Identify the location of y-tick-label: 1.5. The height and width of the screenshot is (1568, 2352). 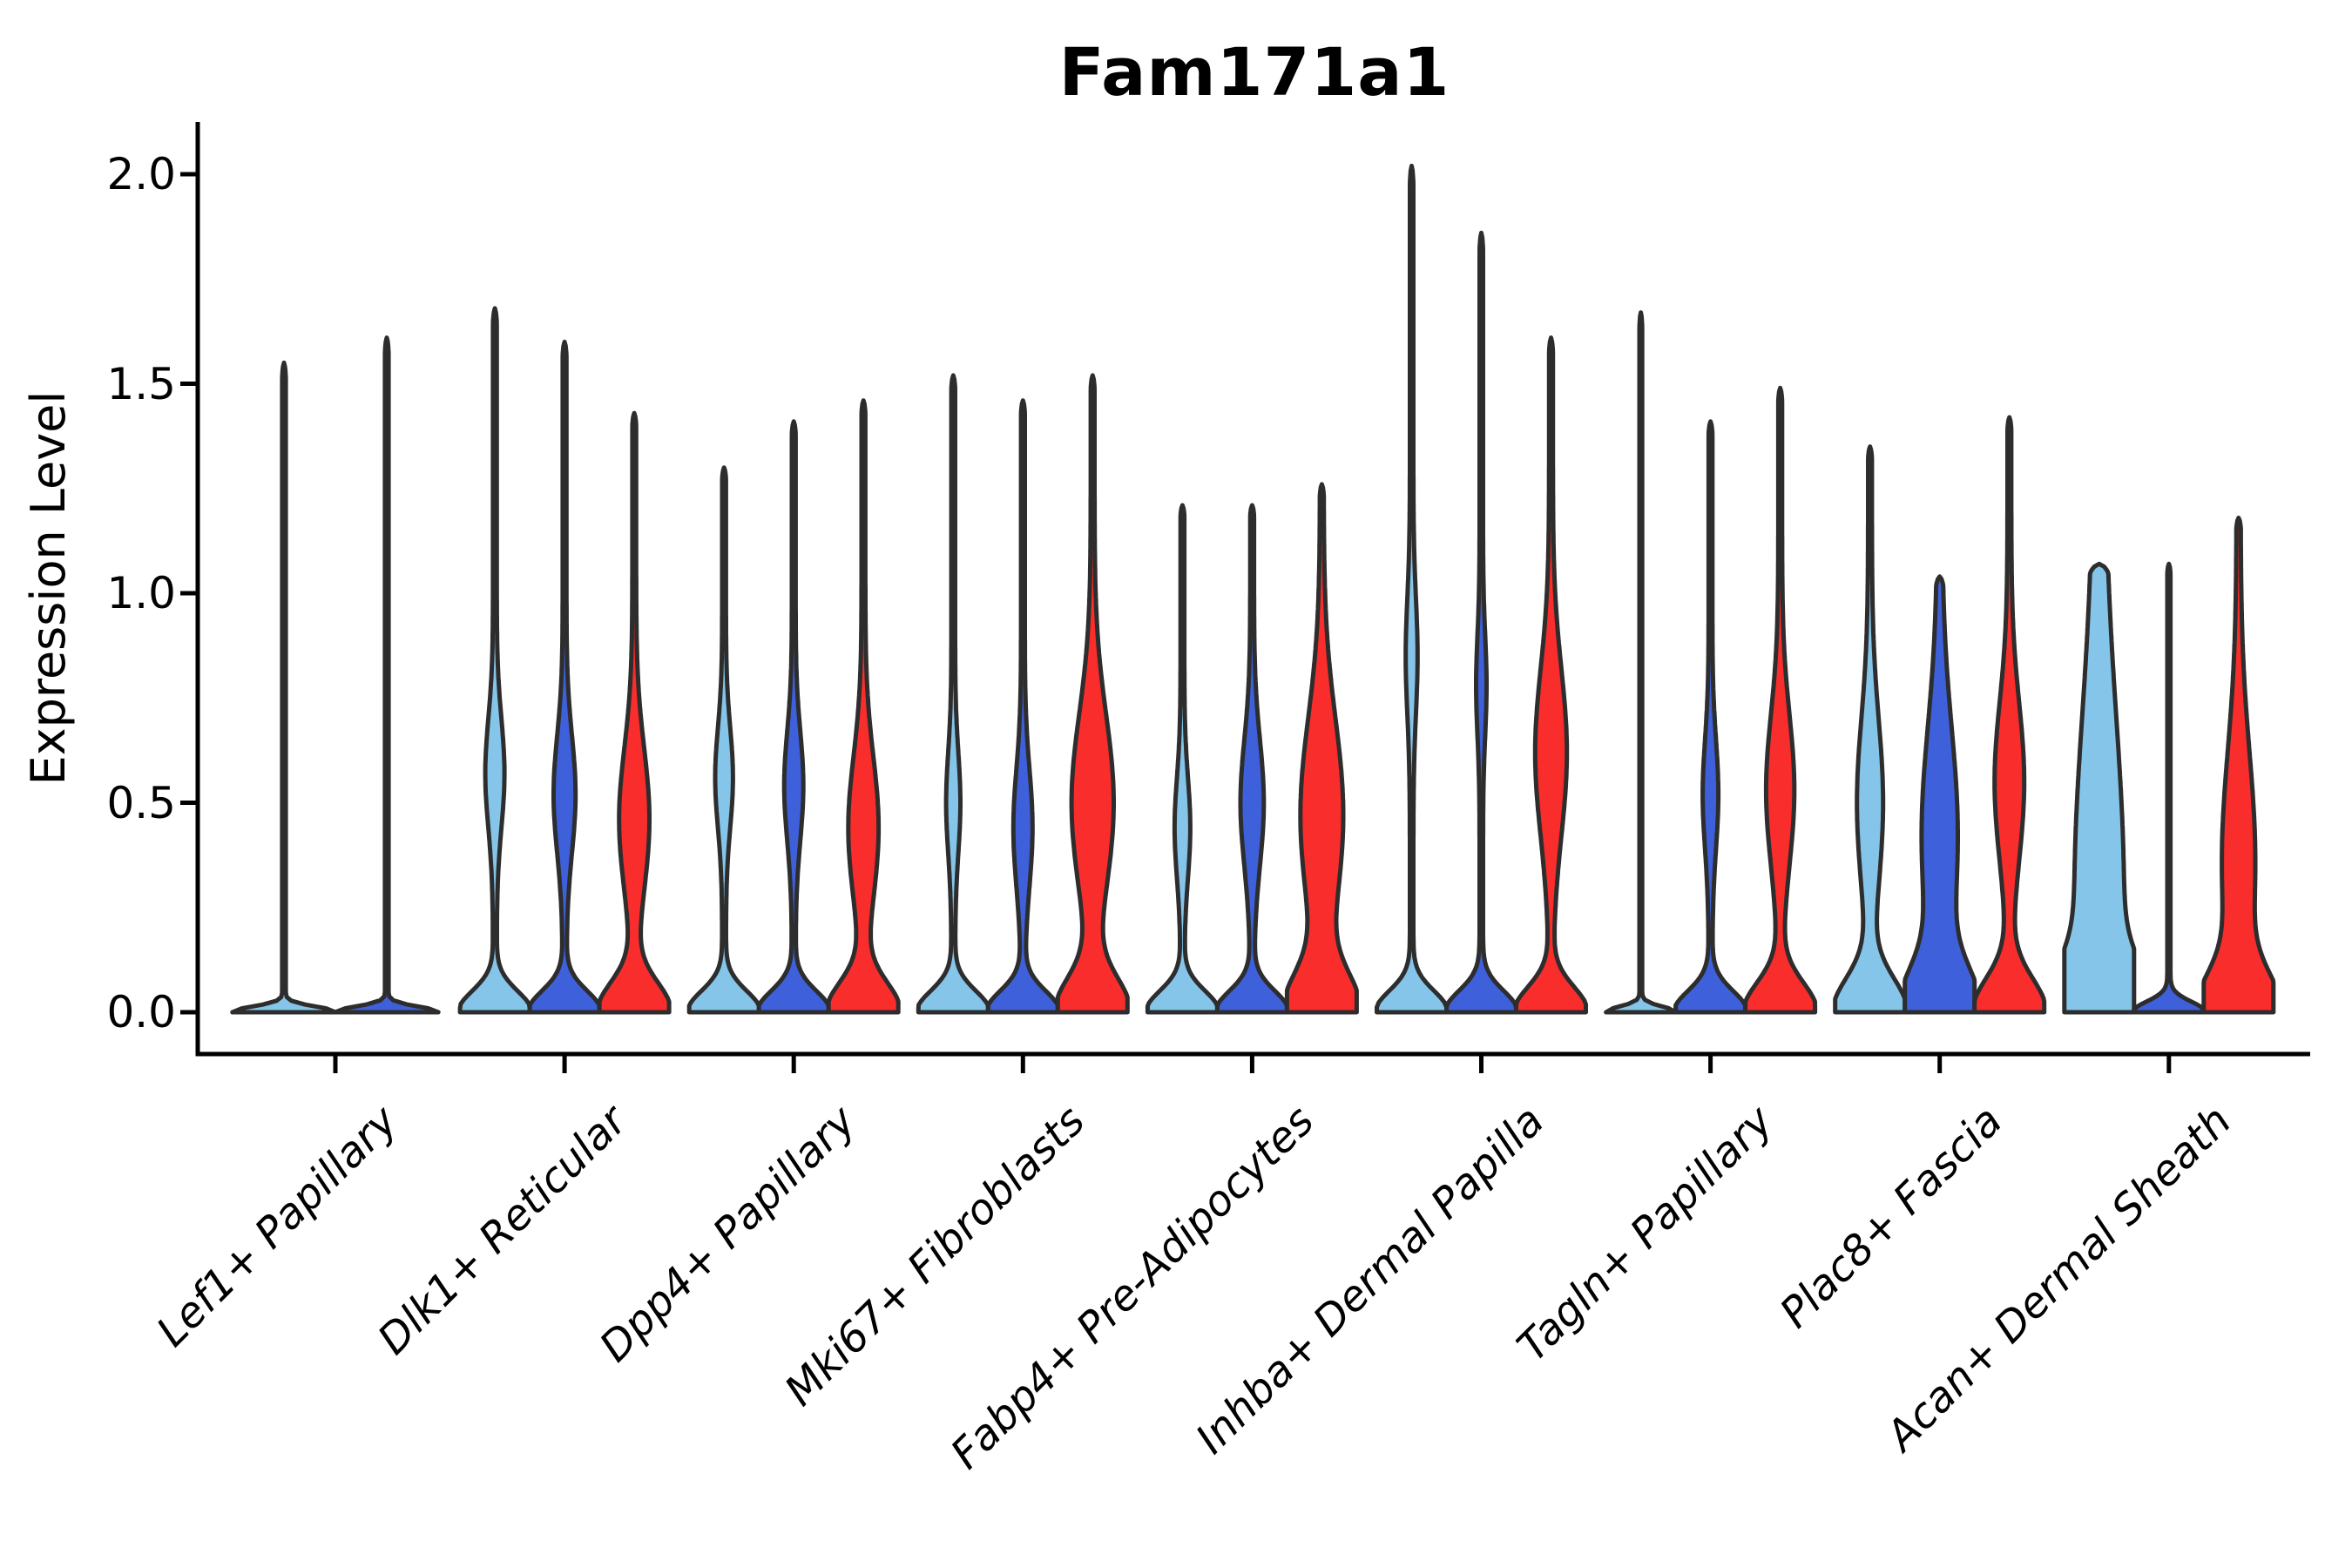
(141, 383).